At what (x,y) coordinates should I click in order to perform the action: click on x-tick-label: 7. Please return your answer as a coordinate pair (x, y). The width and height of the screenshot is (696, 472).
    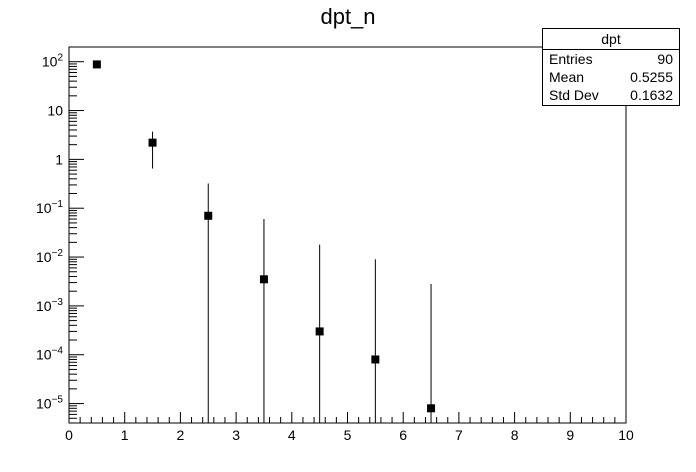
    Looking at the image, I should click on (459, 435).